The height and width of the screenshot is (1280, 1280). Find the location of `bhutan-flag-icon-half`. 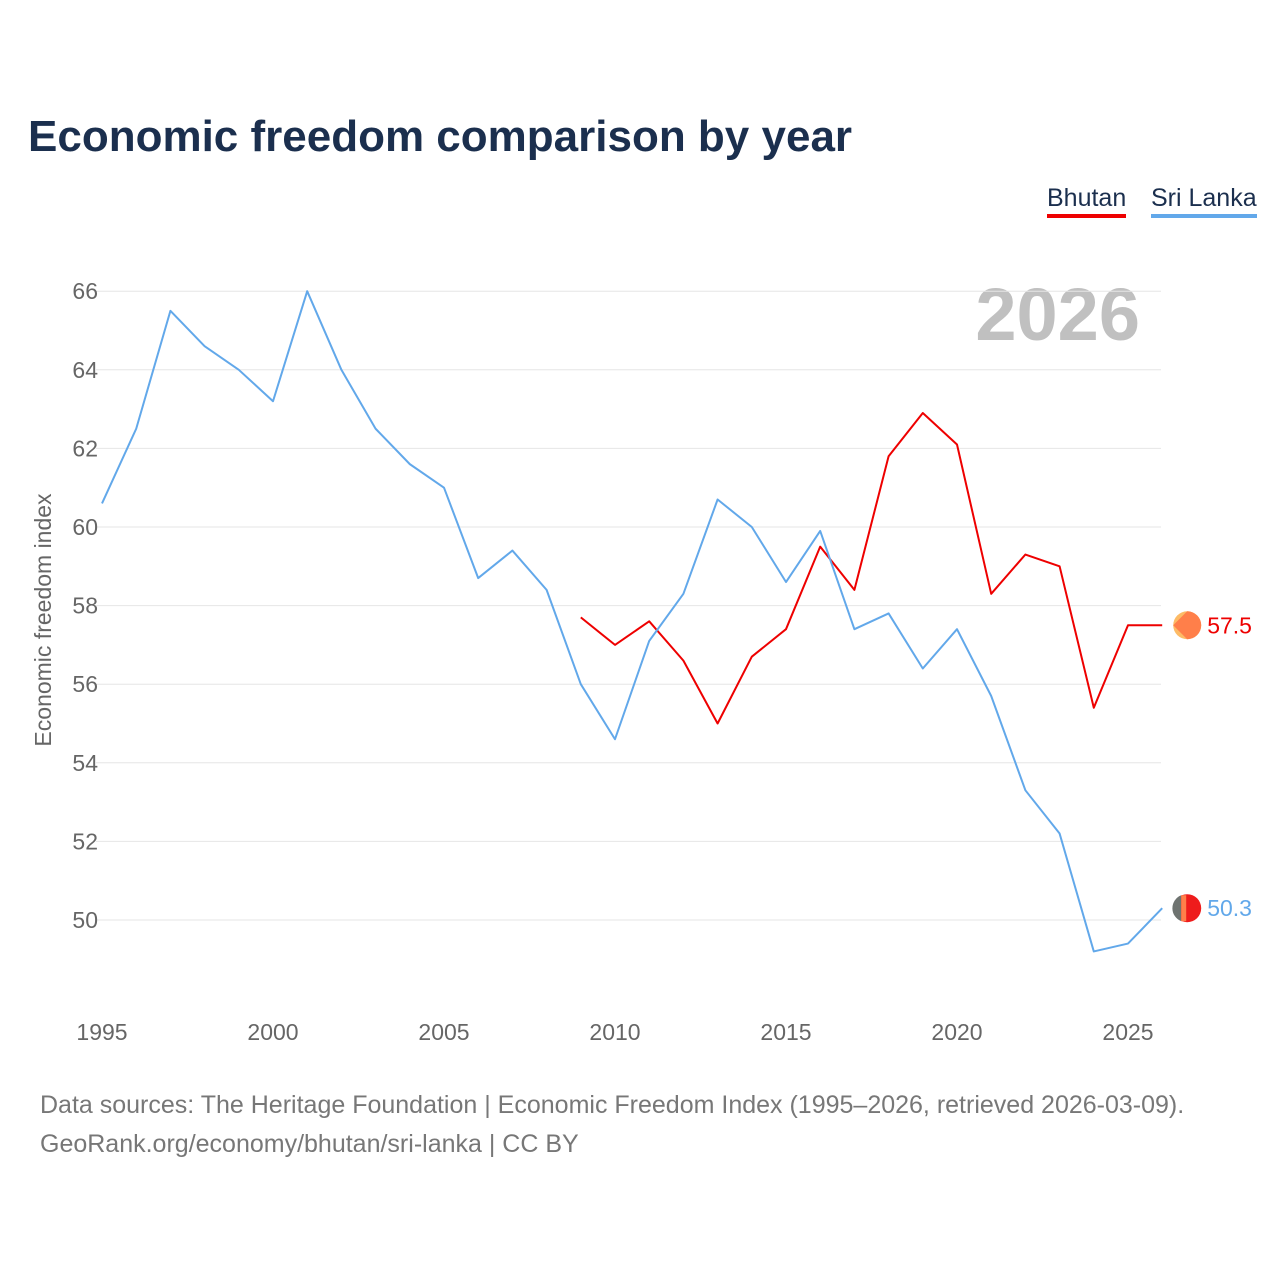

bhutan-flag-icon-half is located at coordinates (1187, 625).